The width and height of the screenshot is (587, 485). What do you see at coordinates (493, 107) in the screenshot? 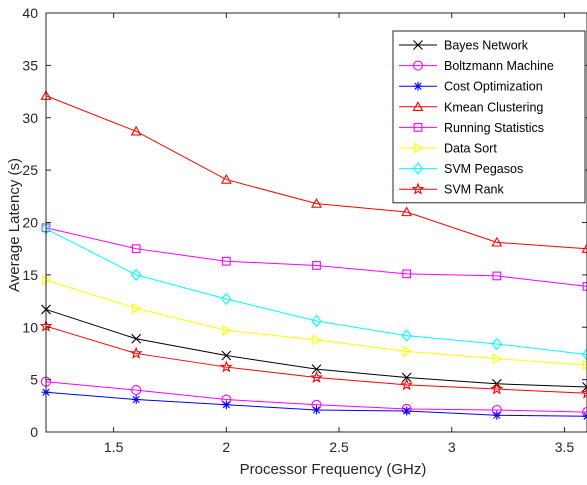
I see `legend-label-3: Kmean Clustering` at bounding box center [493, 107].